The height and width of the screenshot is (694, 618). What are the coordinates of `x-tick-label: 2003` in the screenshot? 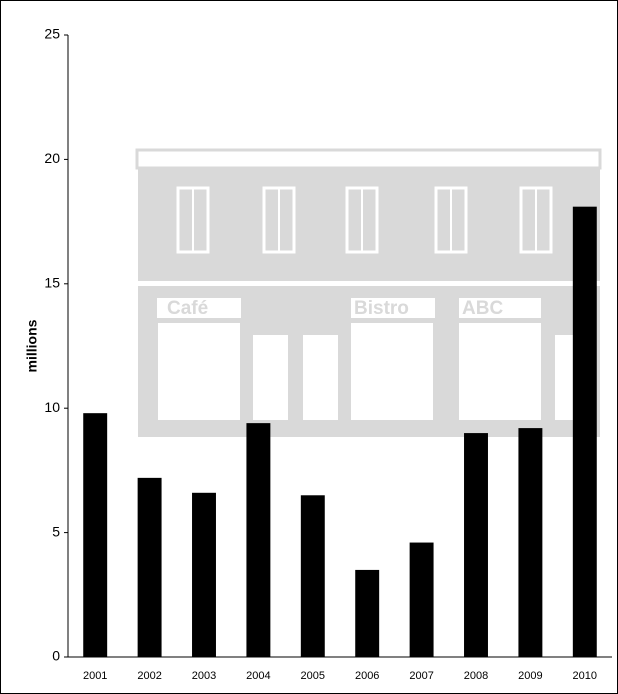 It's located at (204, 676).